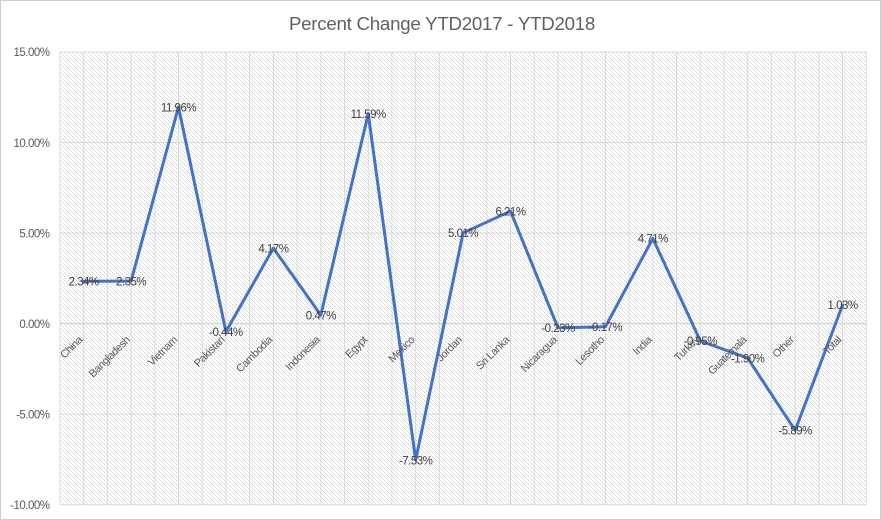  I want to click on svg-text: -0.44%, so click(226, 333).